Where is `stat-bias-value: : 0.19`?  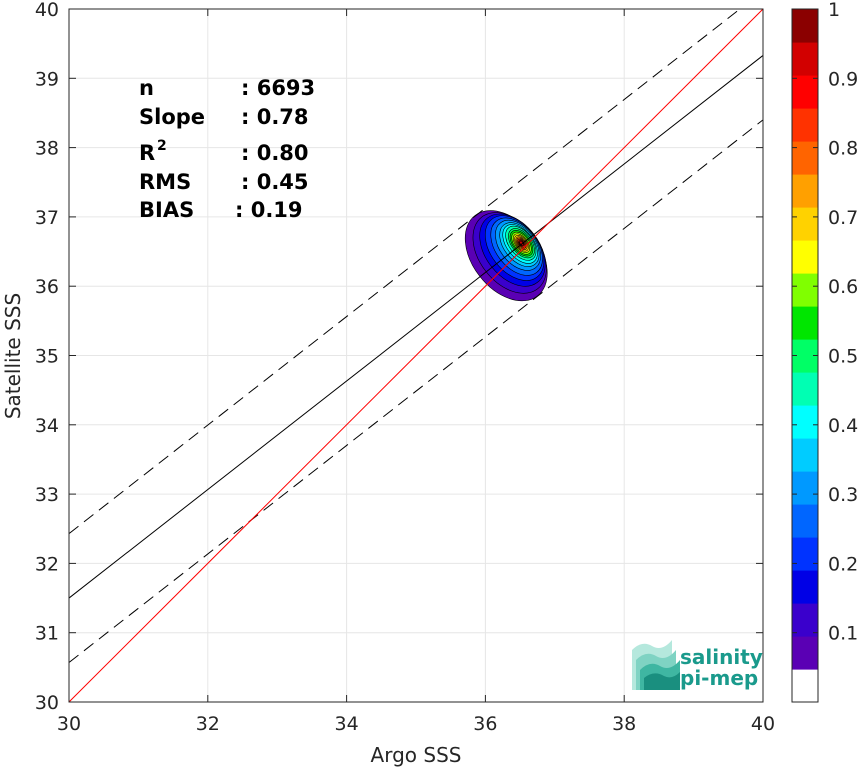
stat-bias-value: : 0.19 is located at coordinates (269, 210).